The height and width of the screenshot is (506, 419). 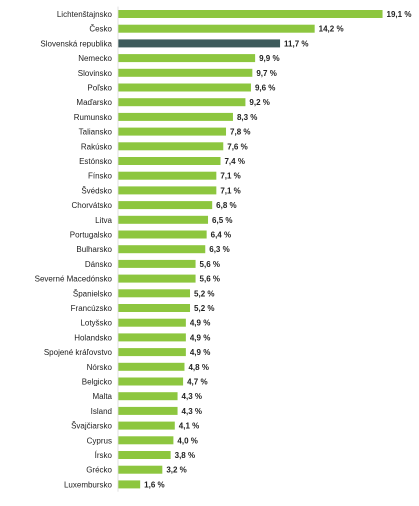 What do you see at coordinates (172, 131) in the screenshot?
I see `bar-taliansko` at bounding box center [172, 131].